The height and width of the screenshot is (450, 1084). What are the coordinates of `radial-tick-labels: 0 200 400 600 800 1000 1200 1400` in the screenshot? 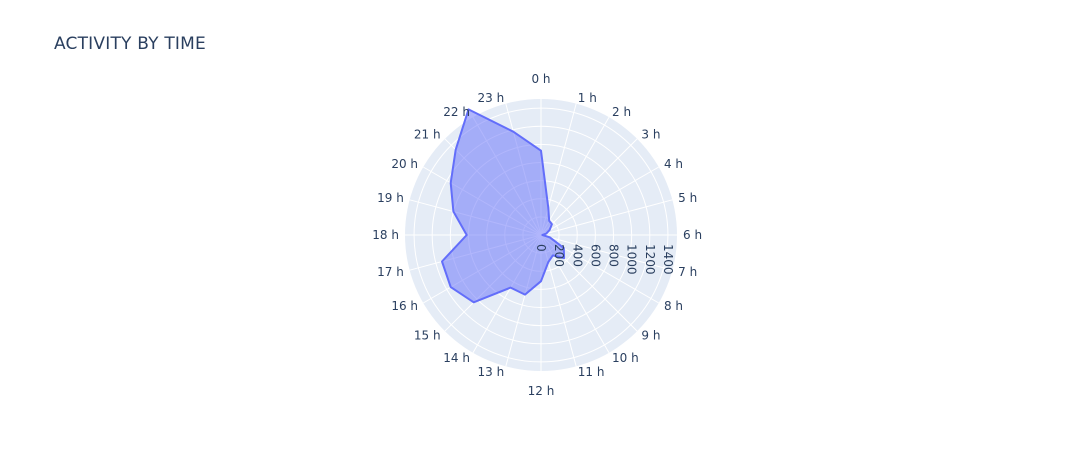 It's located at (604, 259).